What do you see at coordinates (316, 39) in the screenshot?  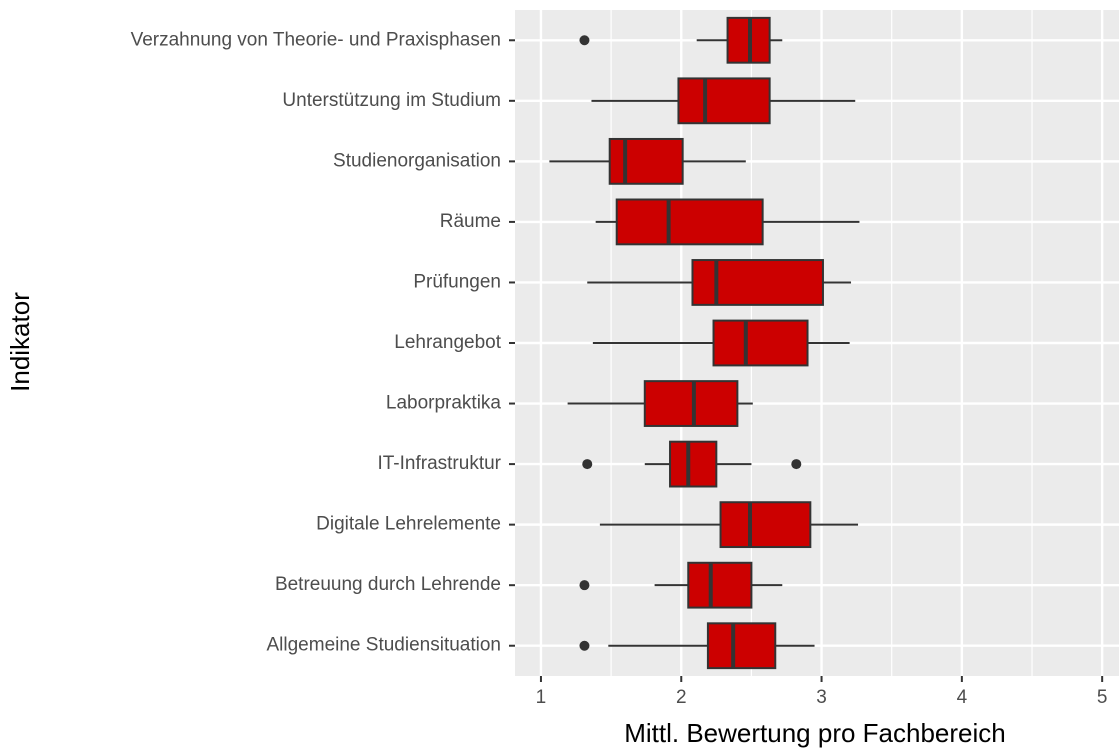 I see `y-tick-label: Verzahnung von Theorie- und Praxisphasen` at bounding box center [316, 39].